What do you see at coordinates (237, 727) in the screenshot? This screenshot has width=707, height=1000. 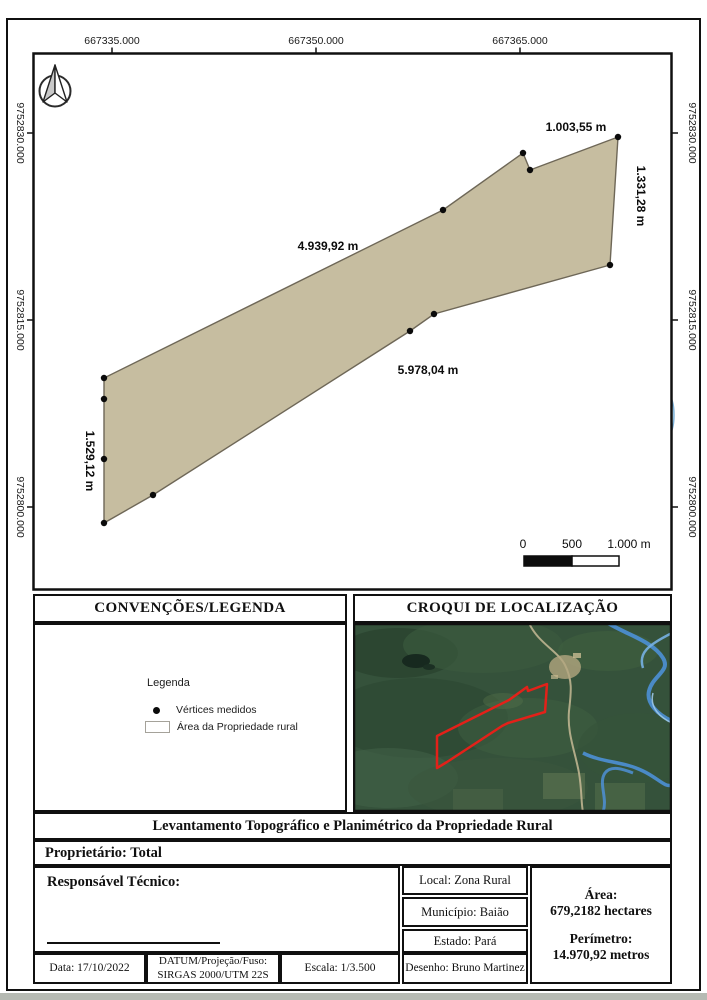 I see `legend-item-label: Área da Propriedade rural` at bounding box center [237, 727].